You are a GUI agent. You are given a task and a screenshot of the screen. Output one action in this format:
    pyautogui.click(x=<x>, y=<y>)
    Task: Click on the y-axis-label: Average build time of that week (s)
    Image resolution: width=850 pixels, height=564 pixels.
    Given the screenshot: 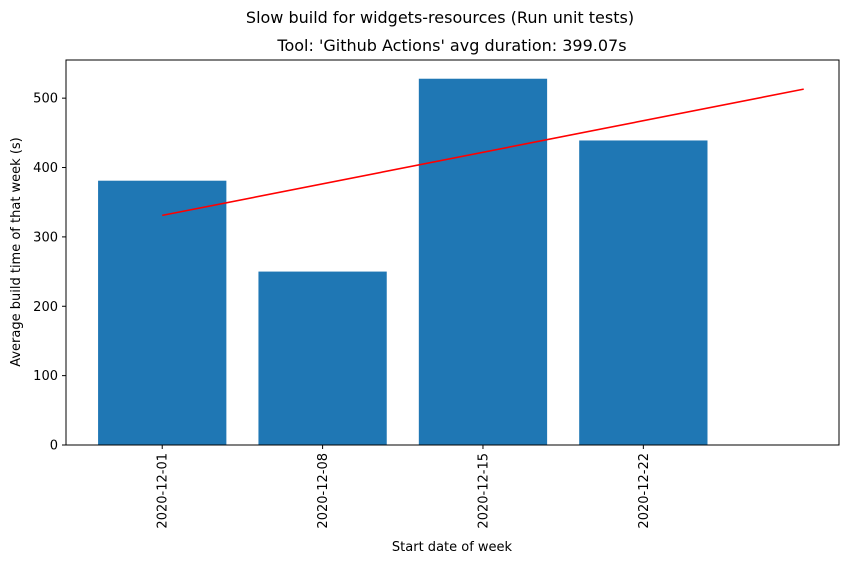 What is the action you would take?
    pyautogui.click(x=16, y=252)
    